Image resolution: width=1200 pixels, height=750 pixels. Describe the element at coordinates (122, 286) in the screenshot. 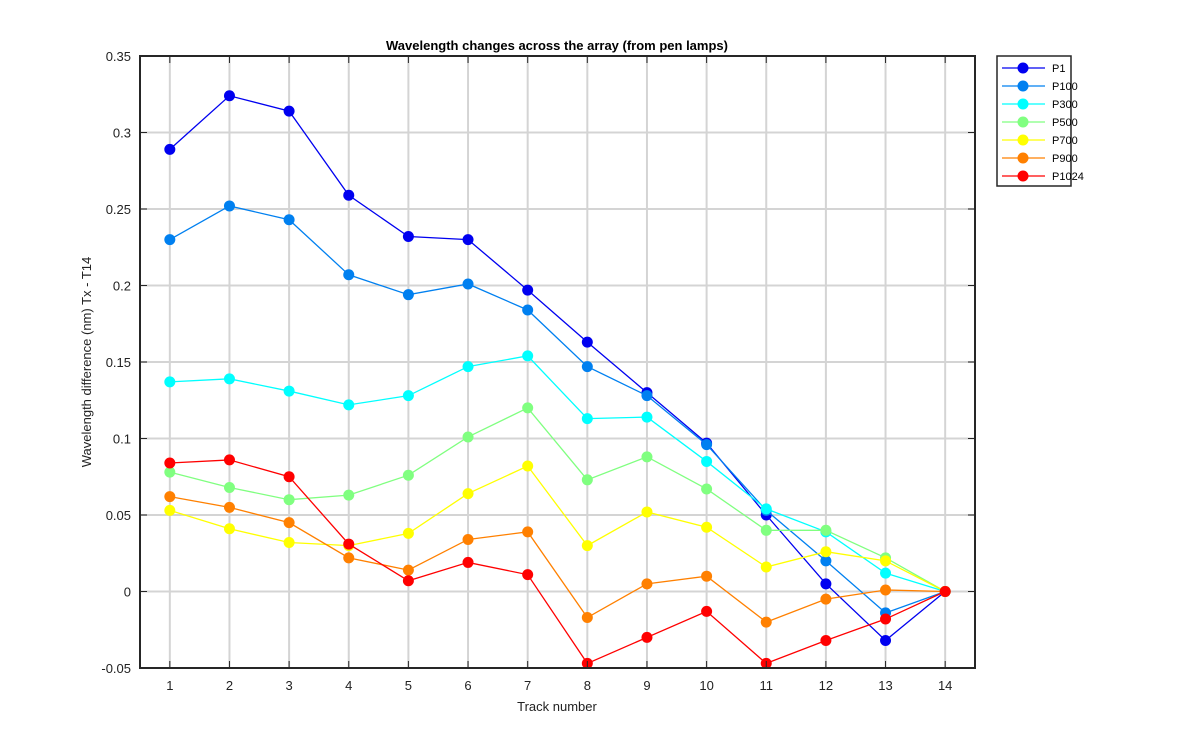

I see `y-tick-label: 0.2` at that location.